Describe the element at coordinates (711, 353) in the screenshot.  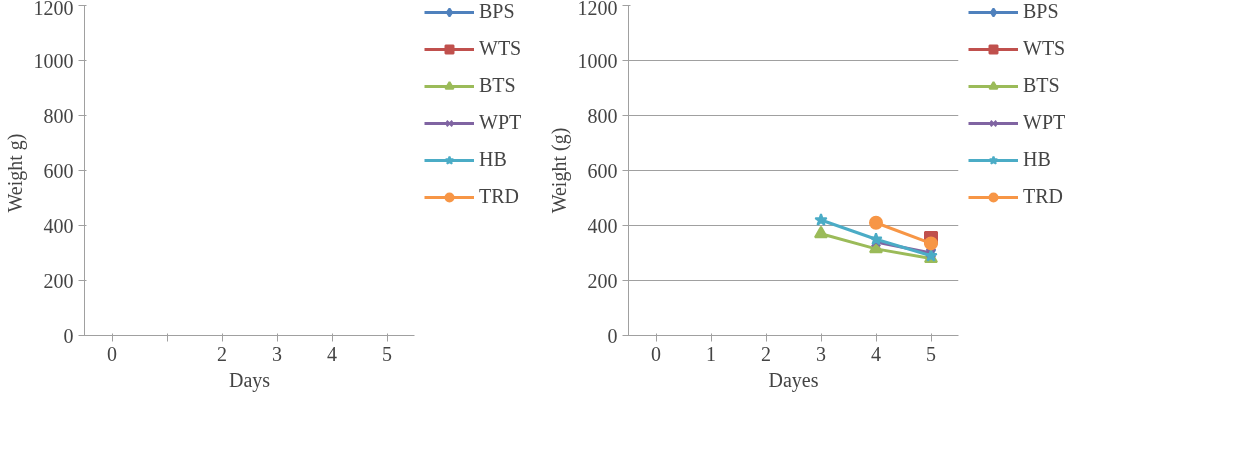
I see `x-tick-label: 1` at that location.